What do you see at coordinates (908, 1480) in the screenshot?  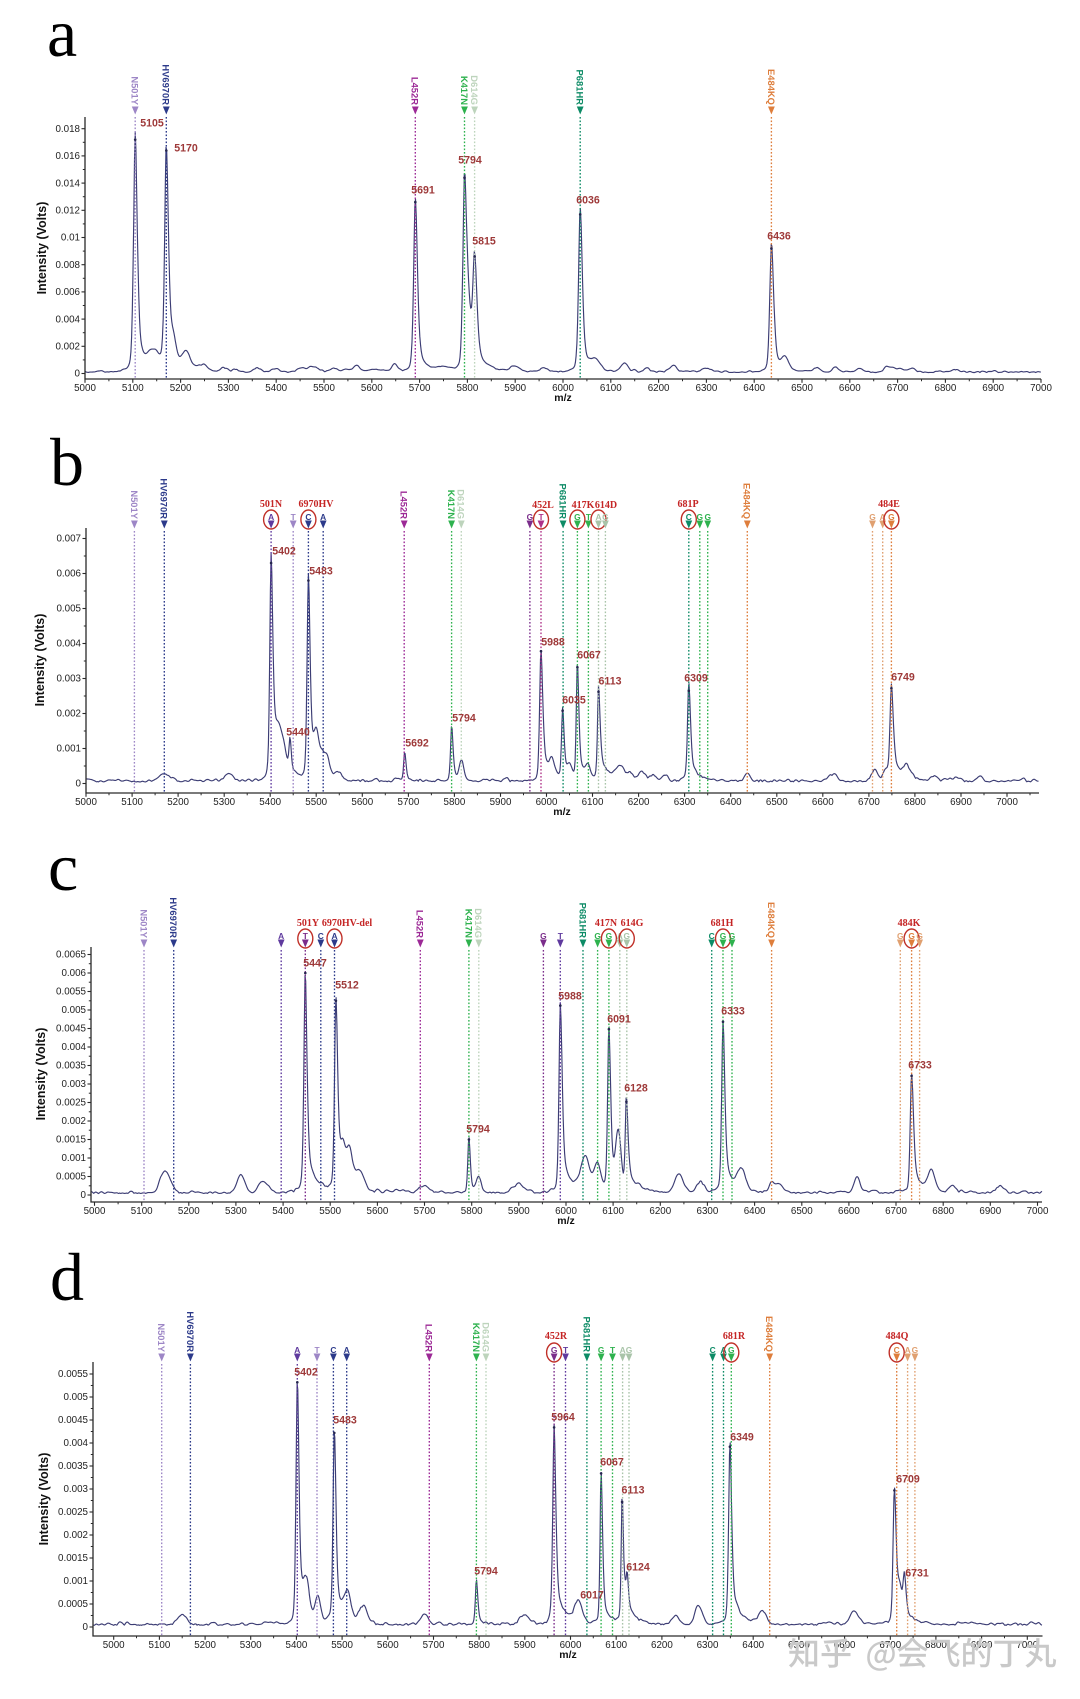 I see `svg-text: 6709` at bounding box center [908, 1480].